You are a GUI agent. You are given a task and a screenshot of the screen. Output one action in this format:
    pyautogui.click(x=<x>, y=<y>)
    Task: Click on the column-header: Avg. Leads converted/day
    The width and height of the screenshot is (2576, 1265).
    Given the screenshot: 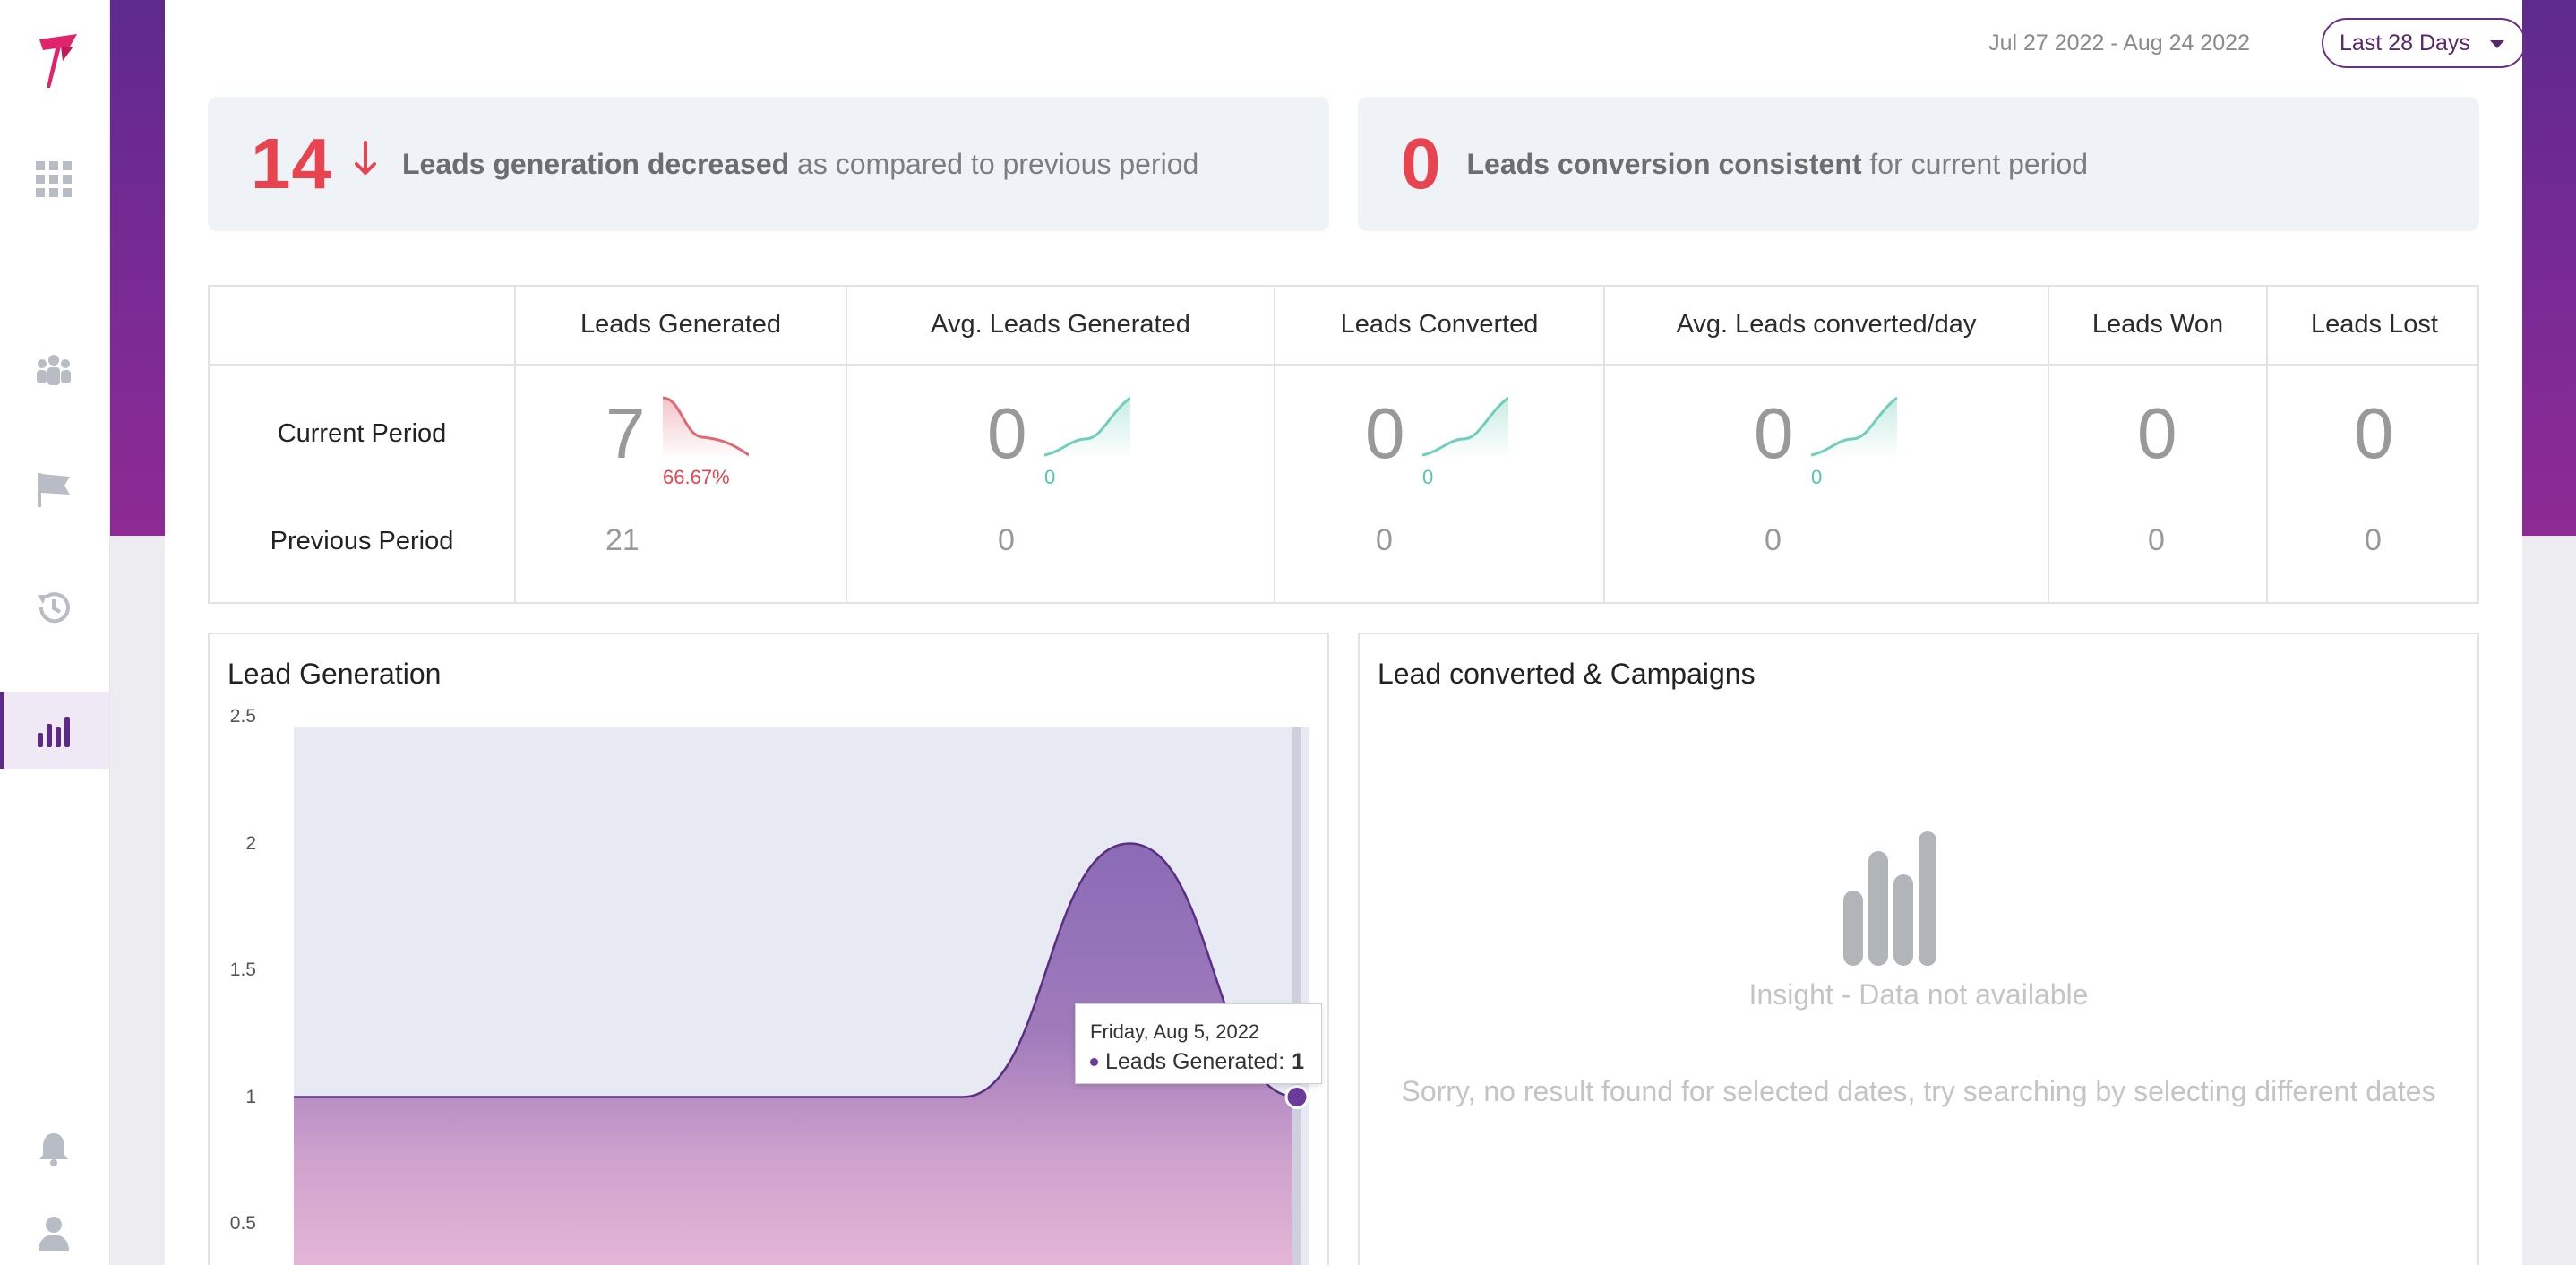 What is the action you would take?
    pyautogui.click(x=1826, y=324)
    